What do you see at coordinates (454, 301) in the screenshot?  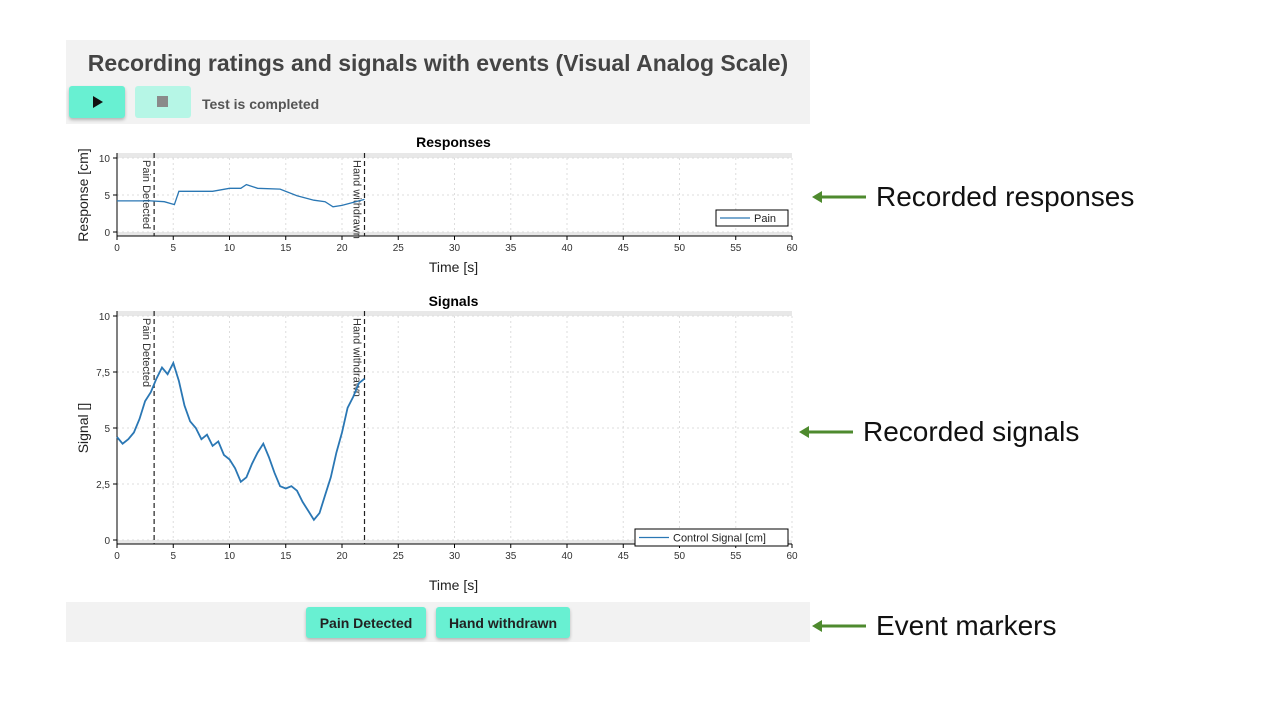 I see `chart-title: Signals` at bounding box center [454, 301].